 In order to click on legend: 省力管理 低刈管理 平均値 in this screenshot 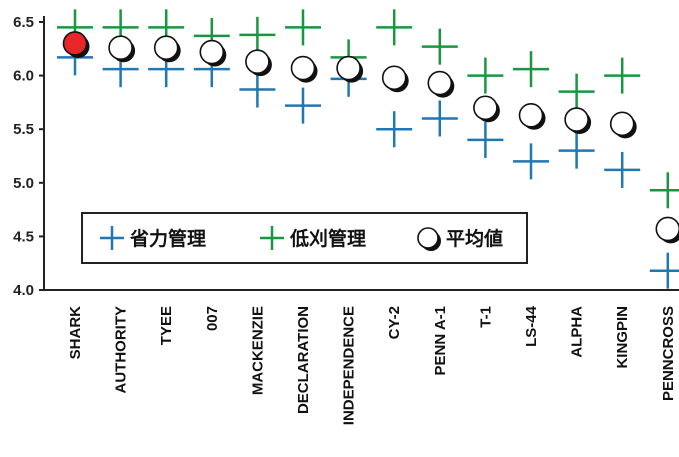, I will do `click(304, 238)`.